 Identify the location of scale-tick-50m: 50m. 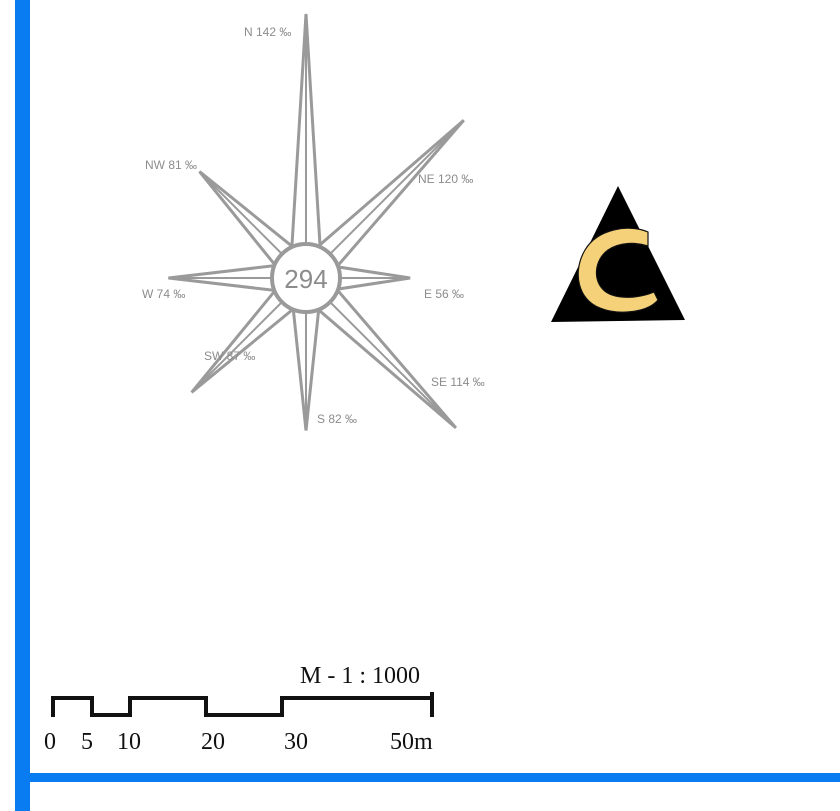
(411, 742).